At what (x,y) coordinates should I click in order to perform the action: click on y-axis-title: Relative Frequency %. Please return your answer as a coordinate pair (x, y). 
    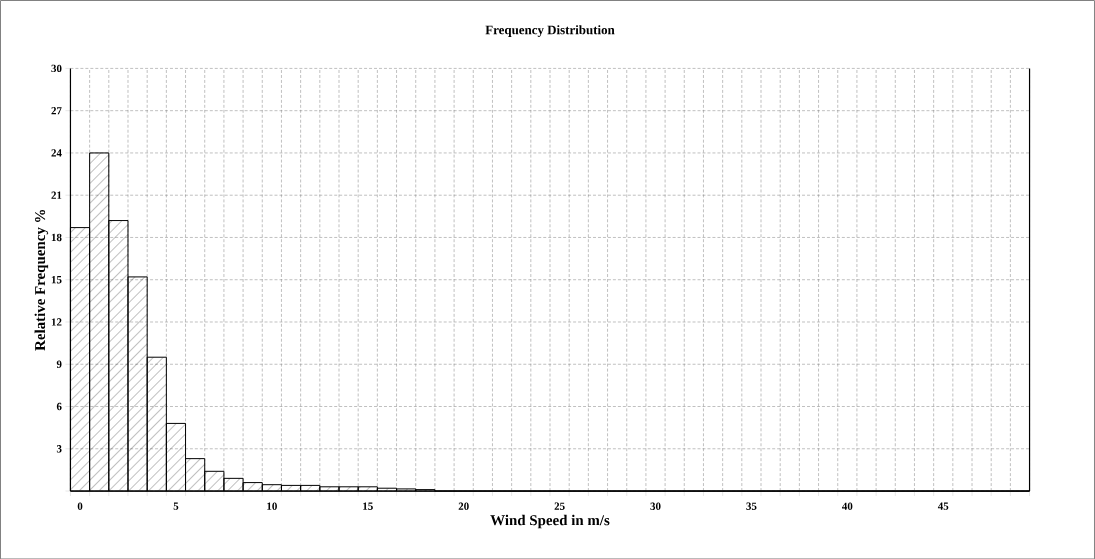
    Looking at the image, I should click on (41, 280).